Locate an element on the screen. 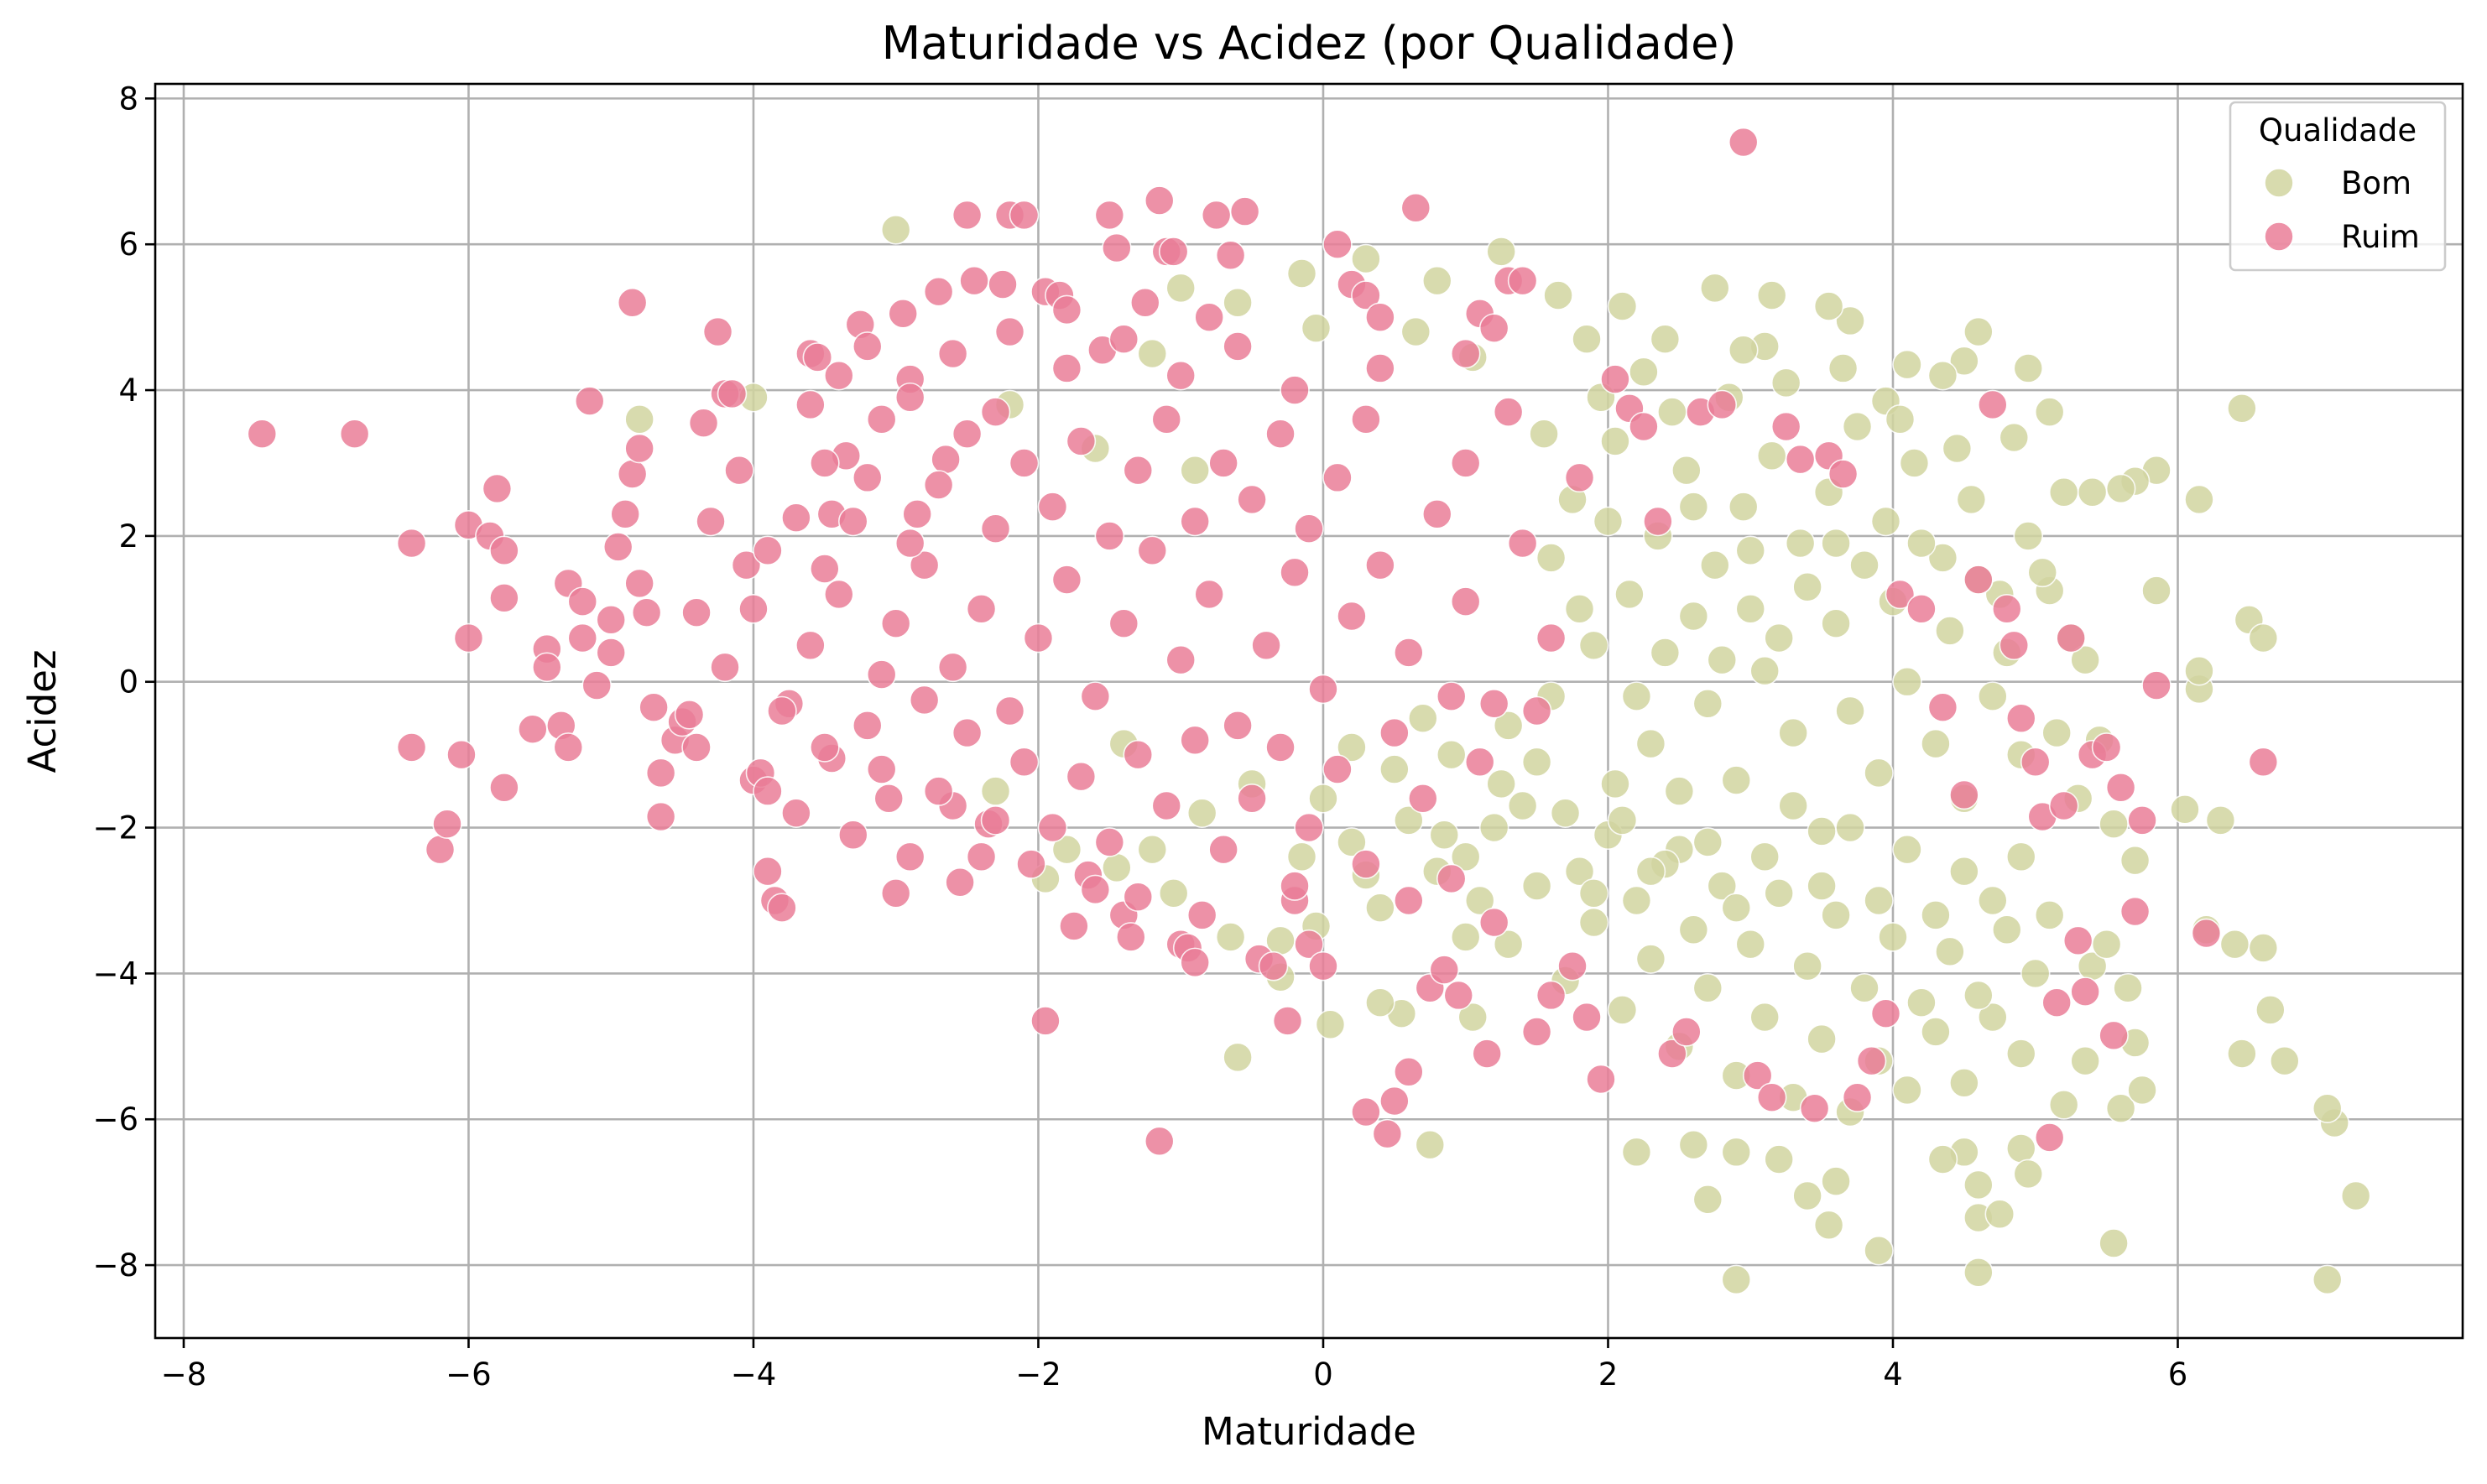 The image size is (2487, 1484). legend-label-ruim: Ruim is located at coordinates (2380, 237).